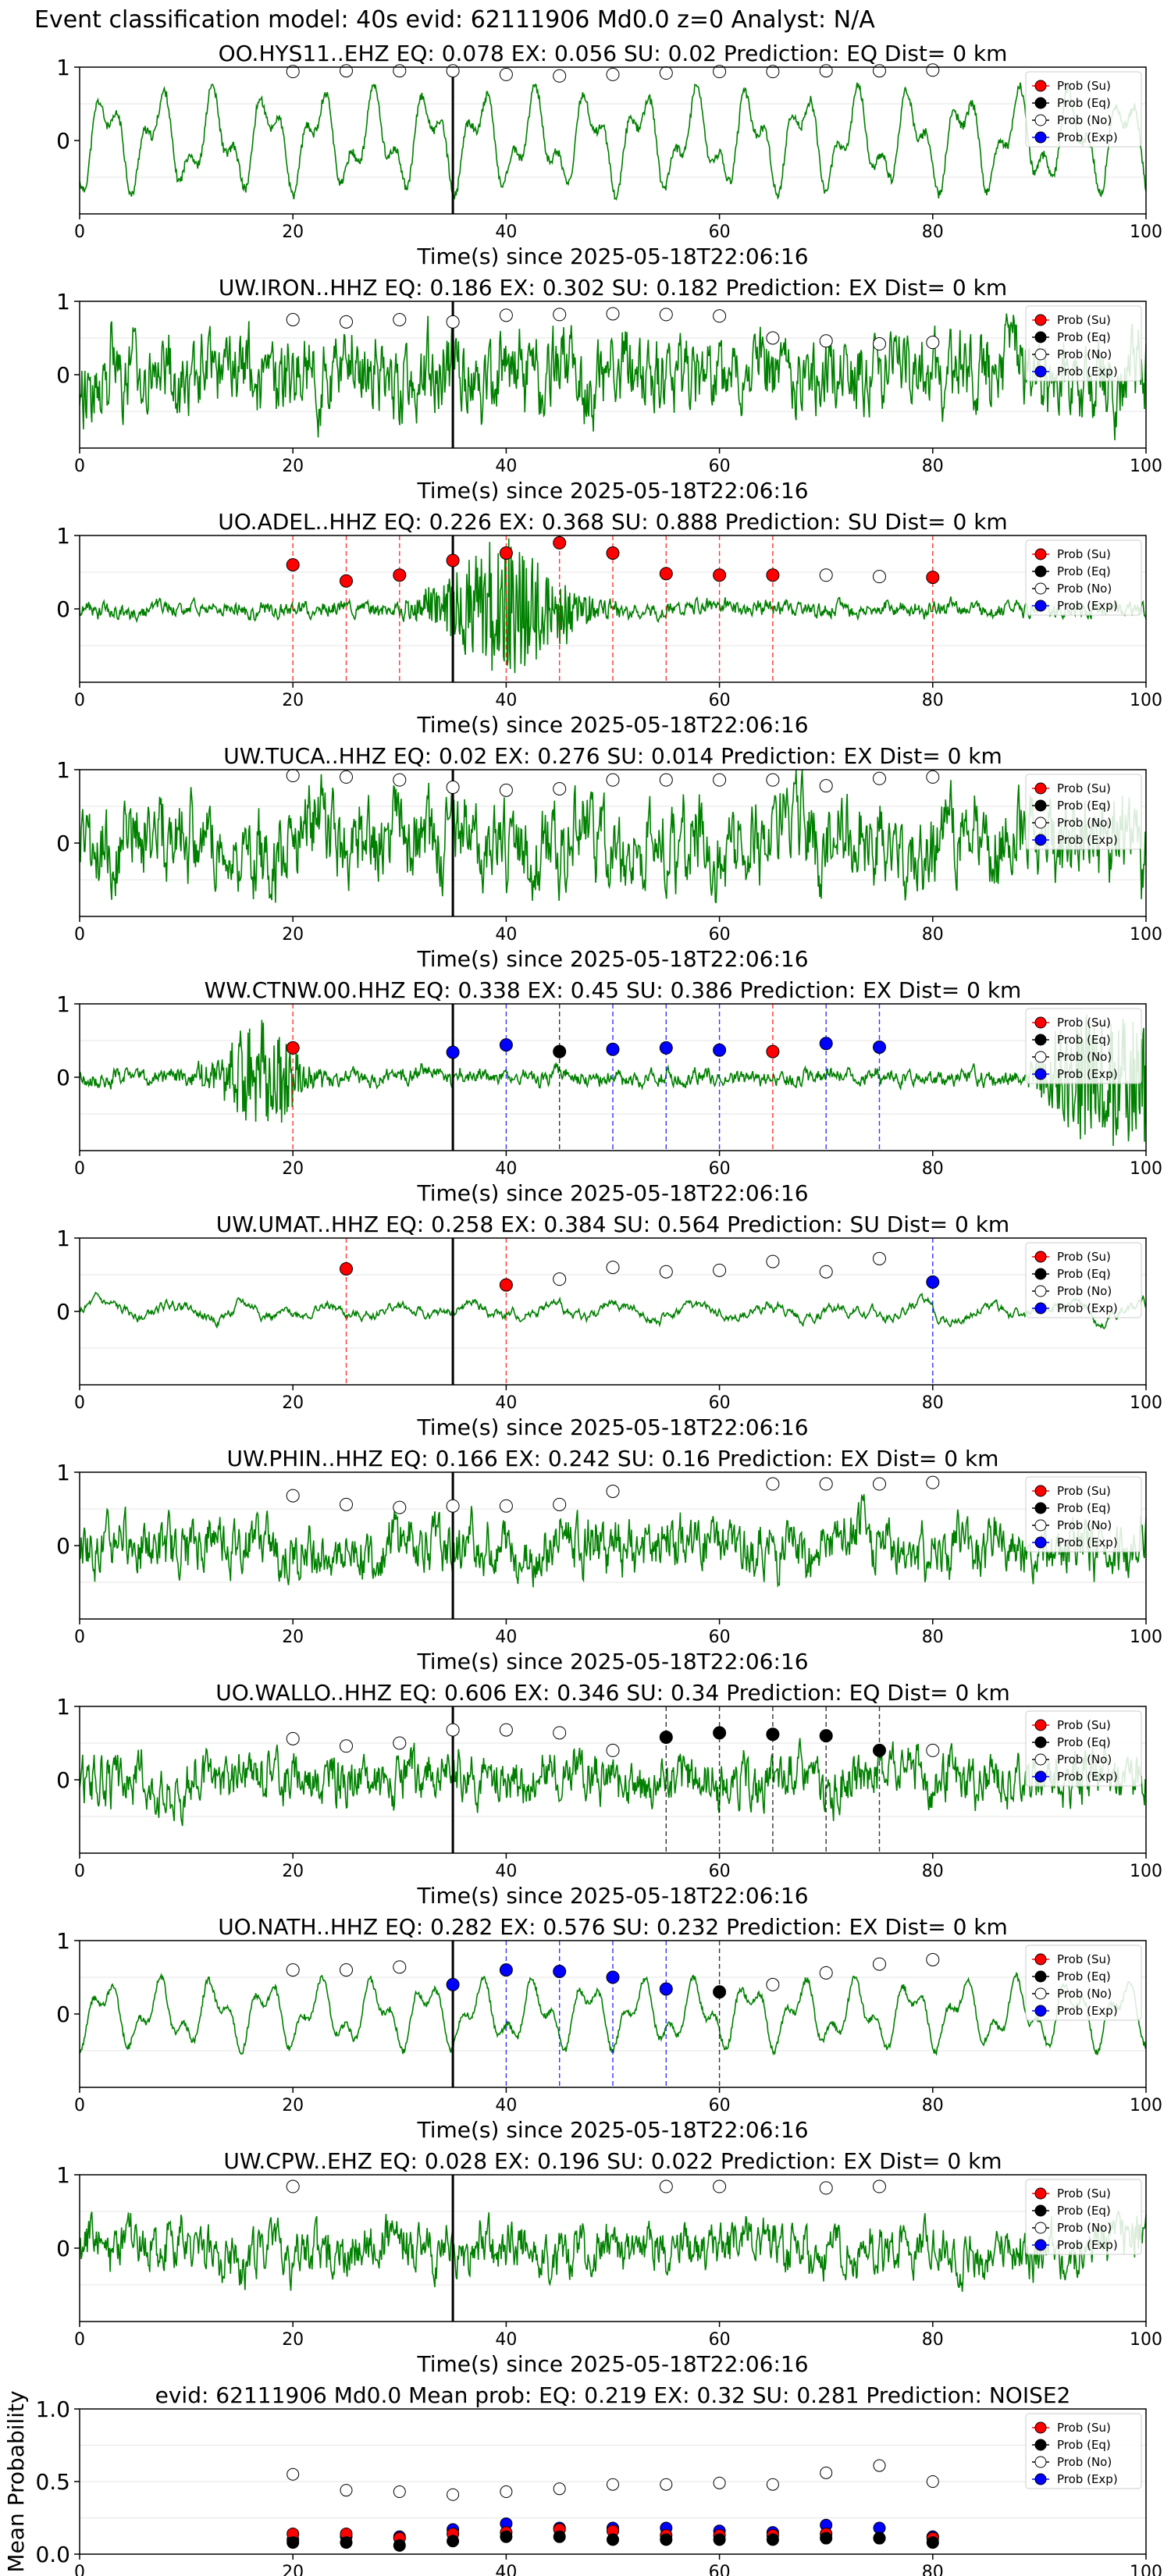 This screenshot has height=2576, width=1171. Describe the element at coordinates (720, 2105) in the screenshot. I see `x-tick-label: 60` at that location.